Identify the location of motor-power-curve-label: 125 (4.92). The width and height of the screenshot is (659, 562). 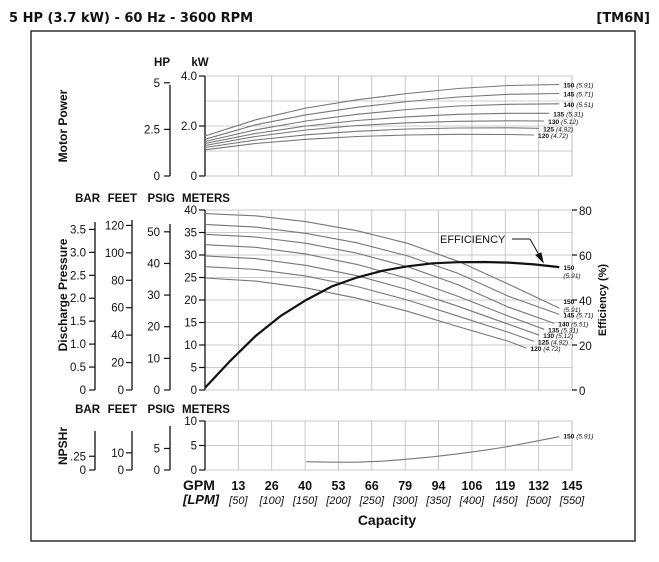
(558, 129).